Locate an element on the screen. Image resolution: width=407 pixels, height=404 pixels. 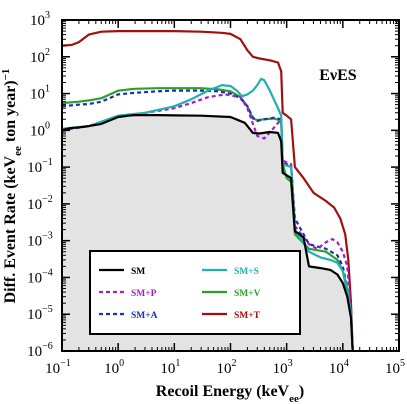
y-tick-label: 10³ is located at coordinates (40, 19).